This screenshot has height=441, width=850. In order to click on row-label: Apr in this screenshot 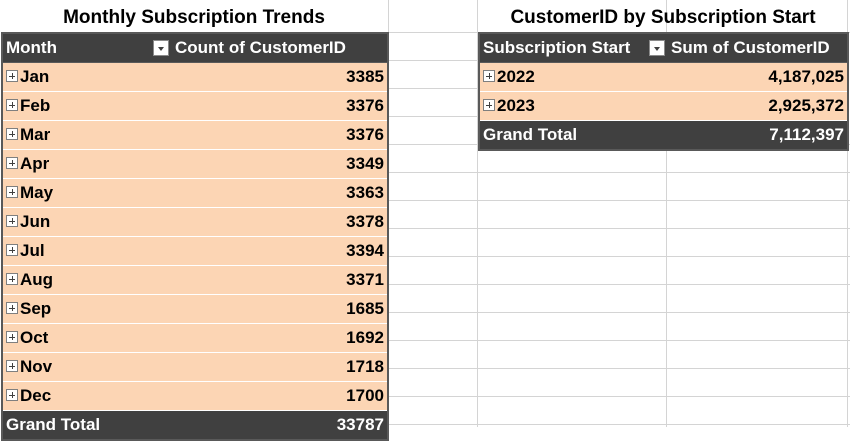, I will do `click(35, 163)`.